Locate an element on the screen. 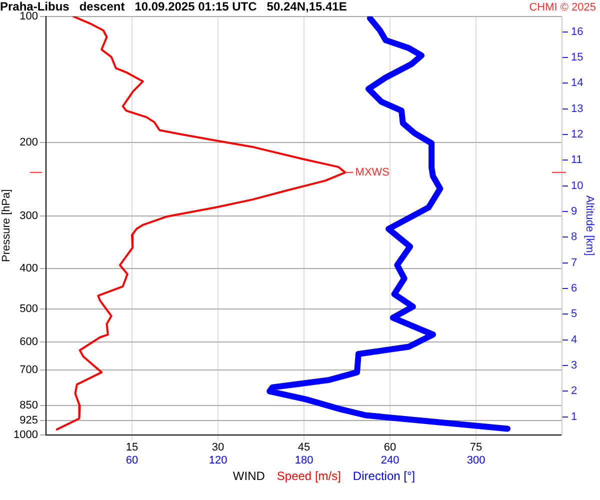 This screenshot has height=500, width=600. y-tick-label: 700 is located at coordinates (29, 370).